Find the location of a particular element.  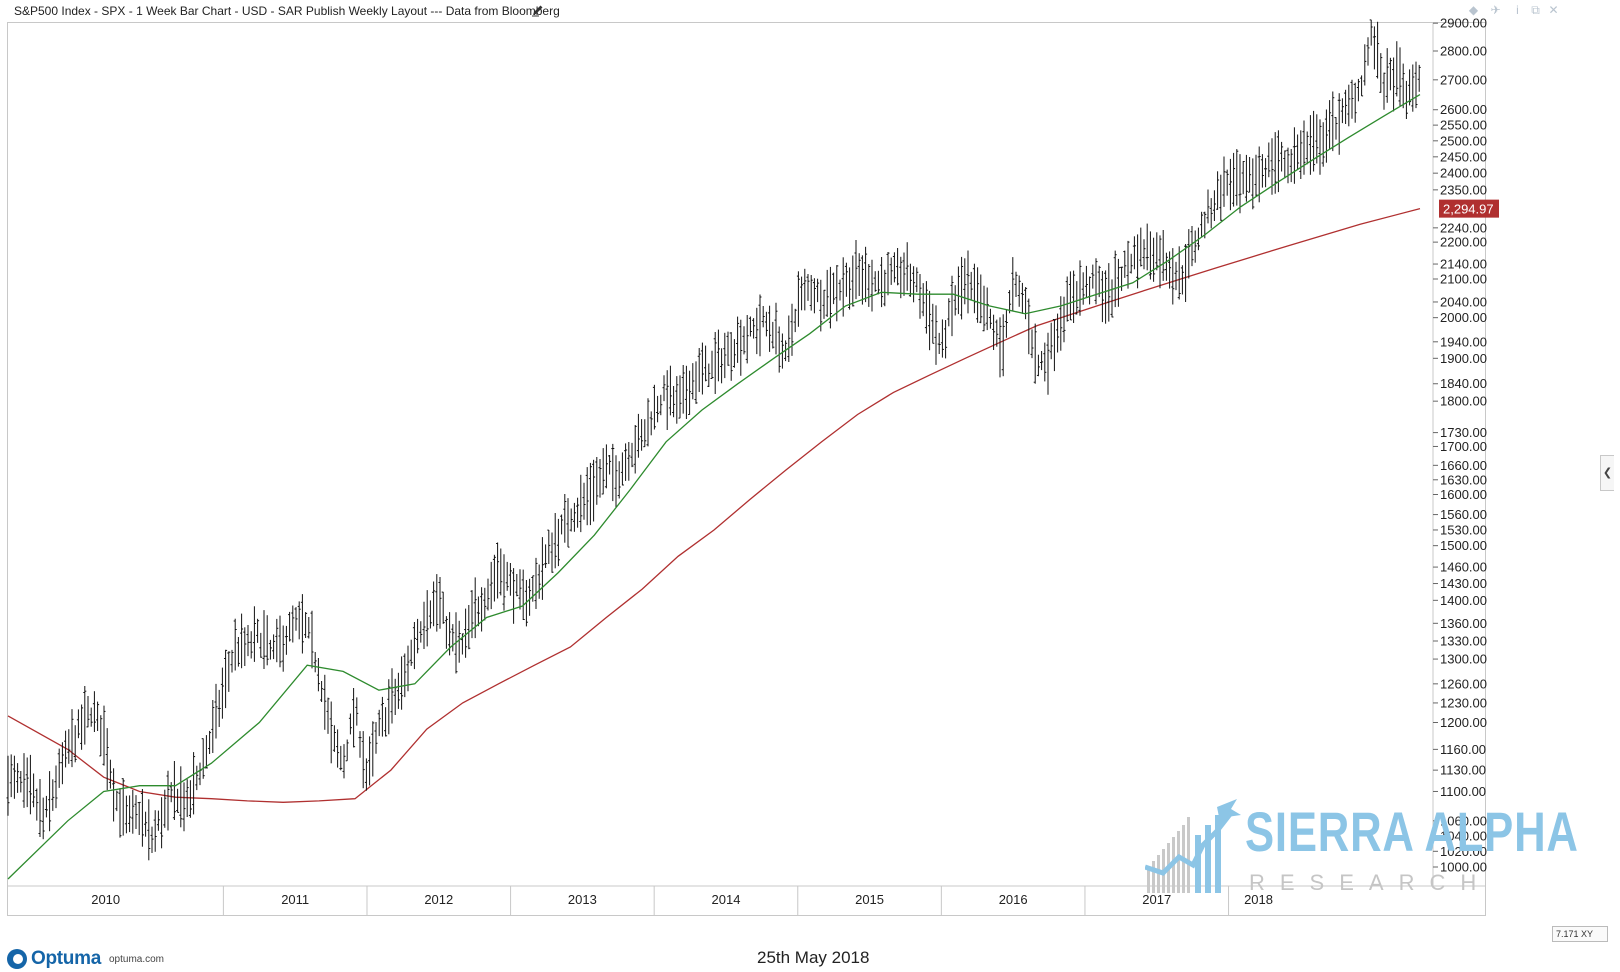

optuma-logo: Optuma optuma.com is located at coordinates (85, 959).